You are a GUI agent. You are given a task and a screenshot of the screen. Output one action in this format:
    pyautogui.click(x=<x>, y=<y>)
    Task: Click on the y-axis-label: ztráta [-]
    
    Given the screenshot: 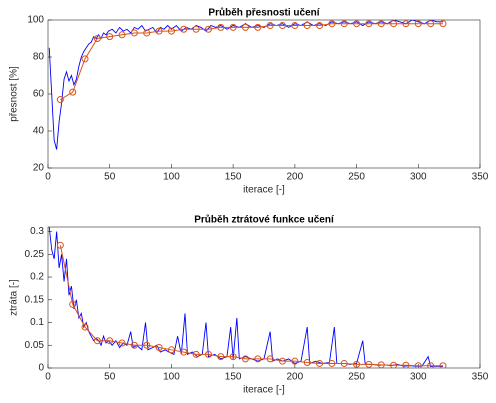 What is the action you would take?
    pyautogui.click(x=14, y=297)
    